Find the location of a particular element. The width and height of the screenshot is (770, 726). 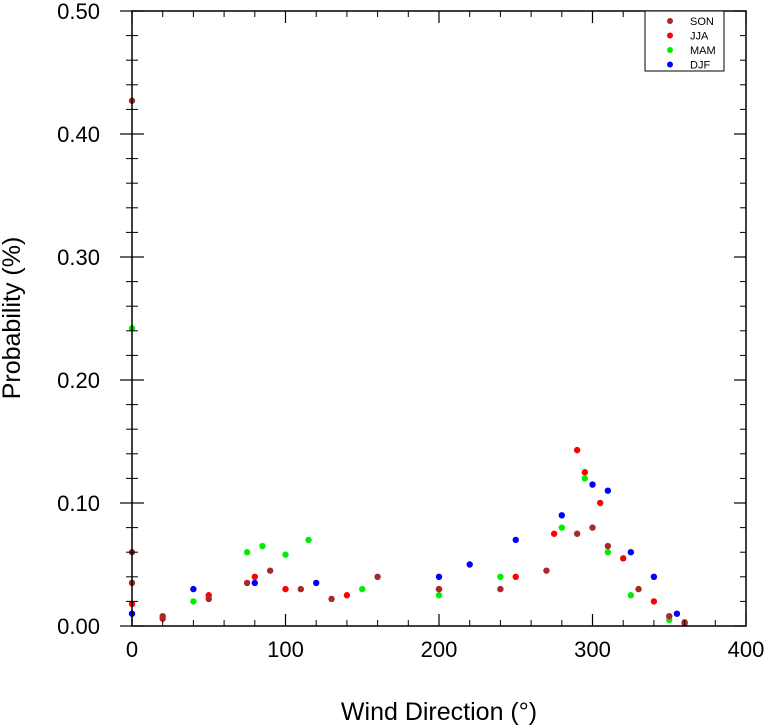

y-tick-label: 0.20 is located at coordinates (78, 380).